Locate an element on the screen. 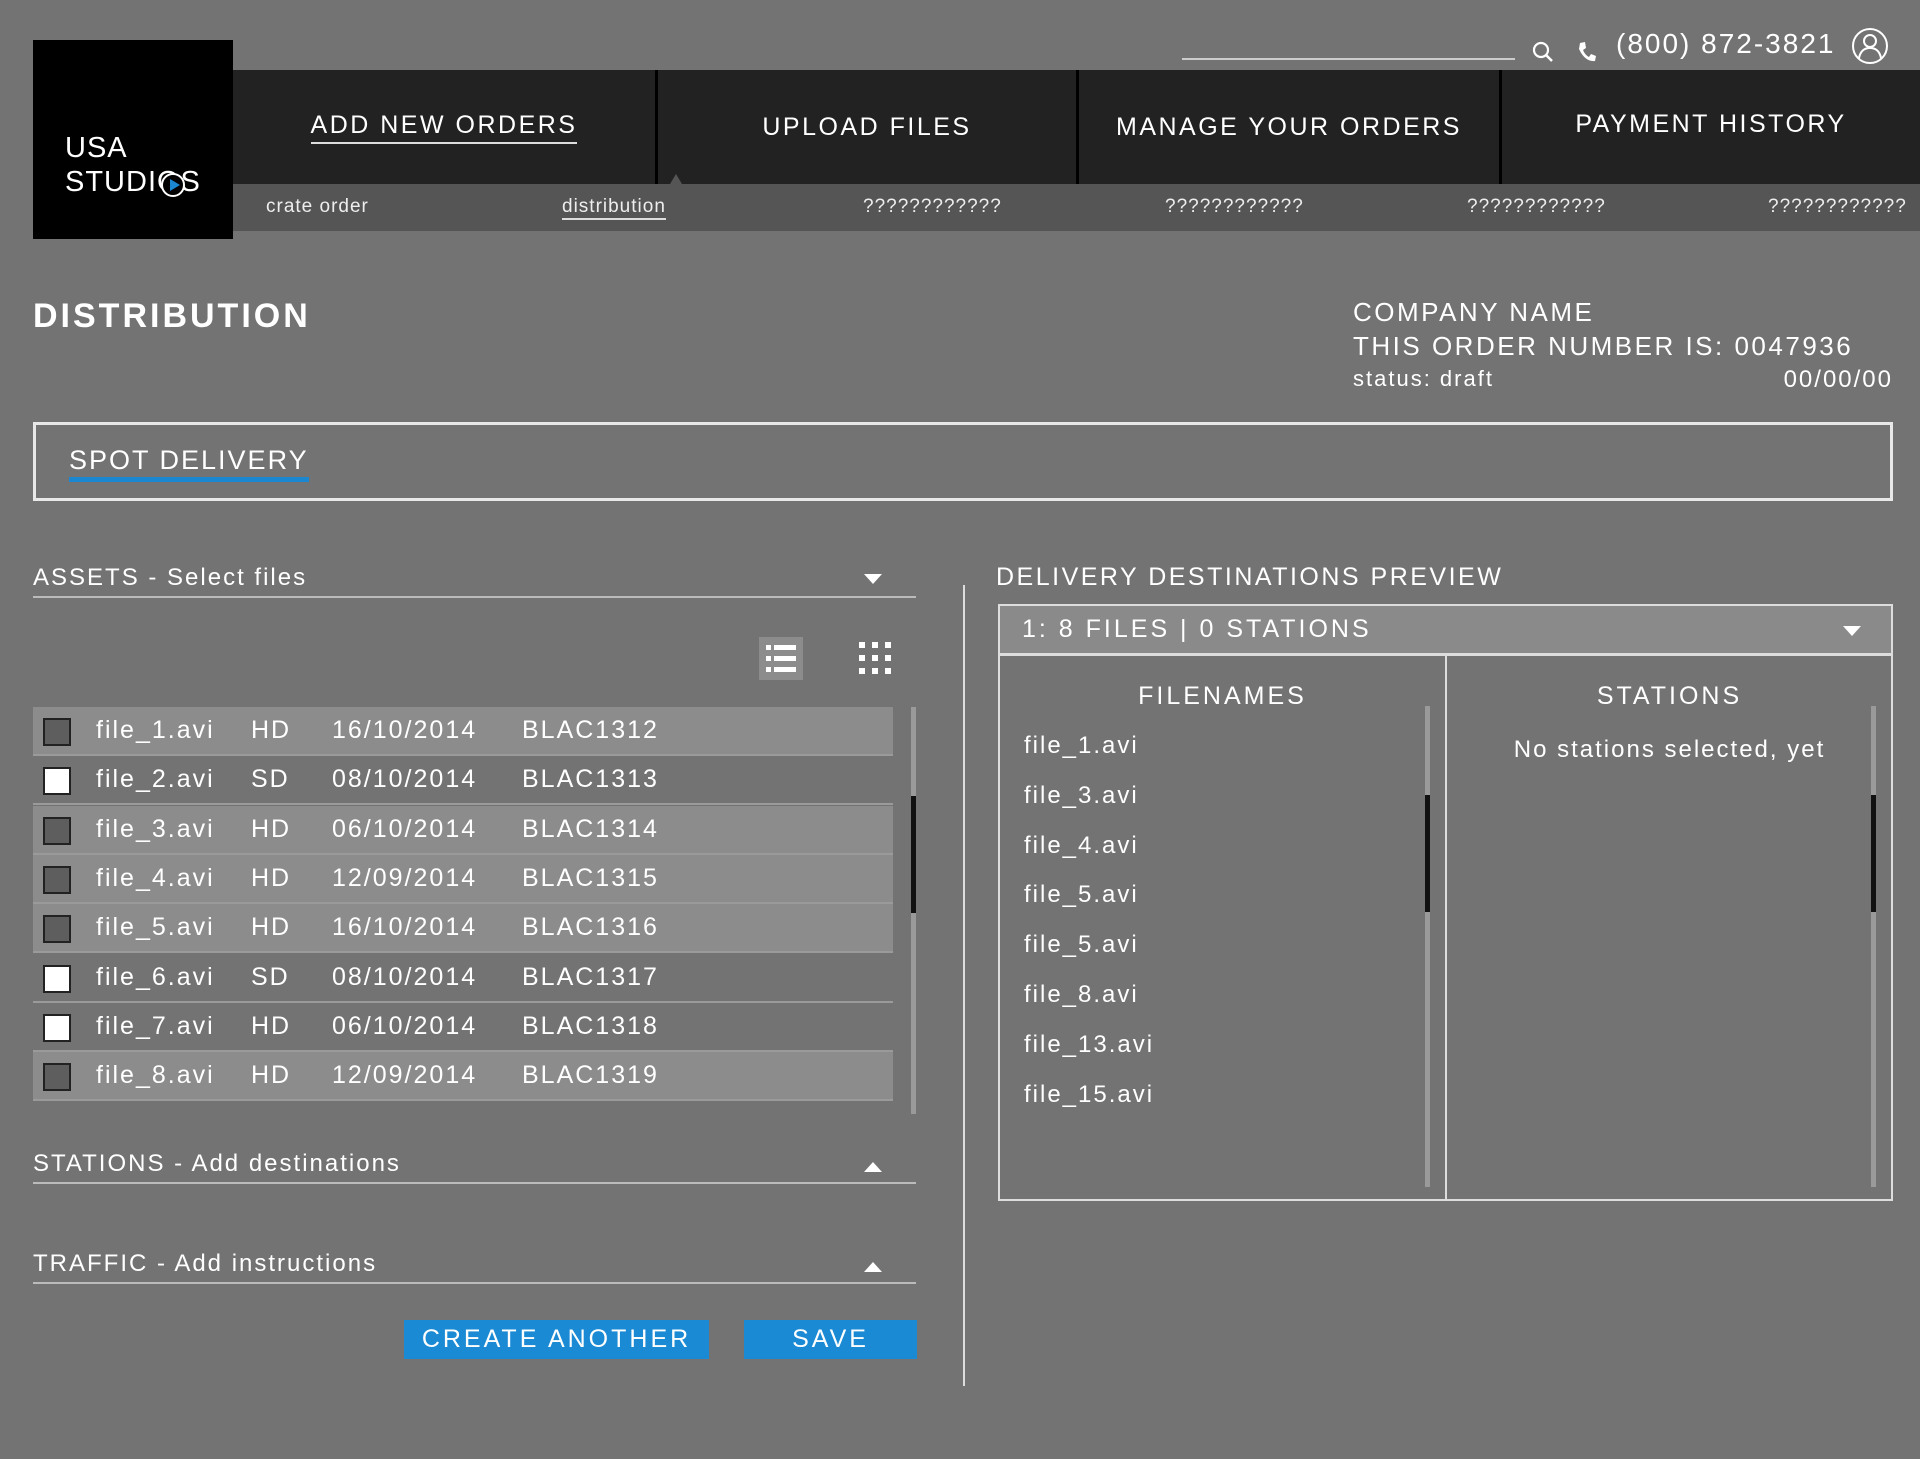 Image resolution: width=1920 pixels, height=1459 pixels. subnav-crate-order: crate order is located at coordinates (317, 206).